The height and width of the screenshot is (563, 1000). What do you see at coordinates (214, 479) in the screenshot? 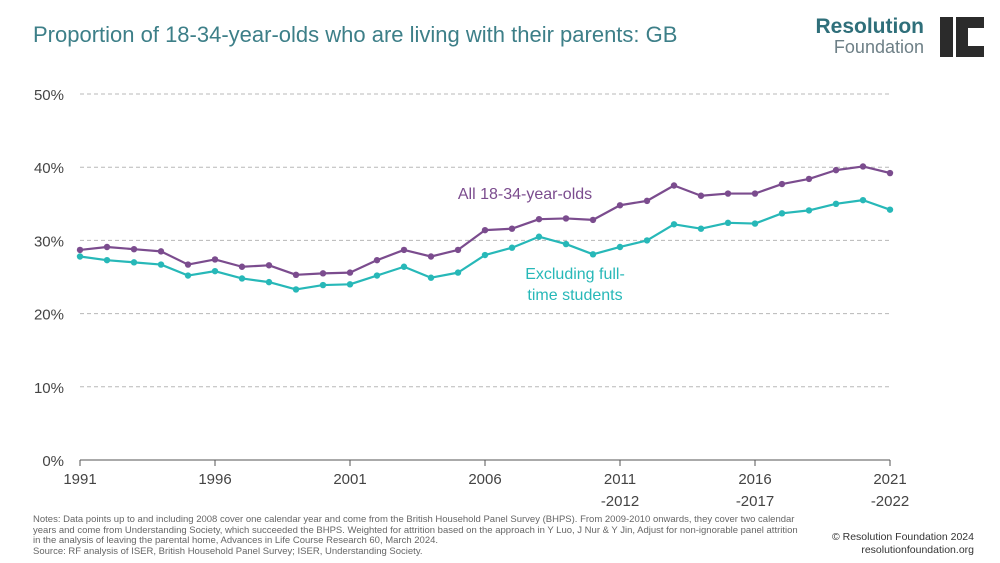
I see `x-tick-label: 1996` at bounding box center [214, 479].